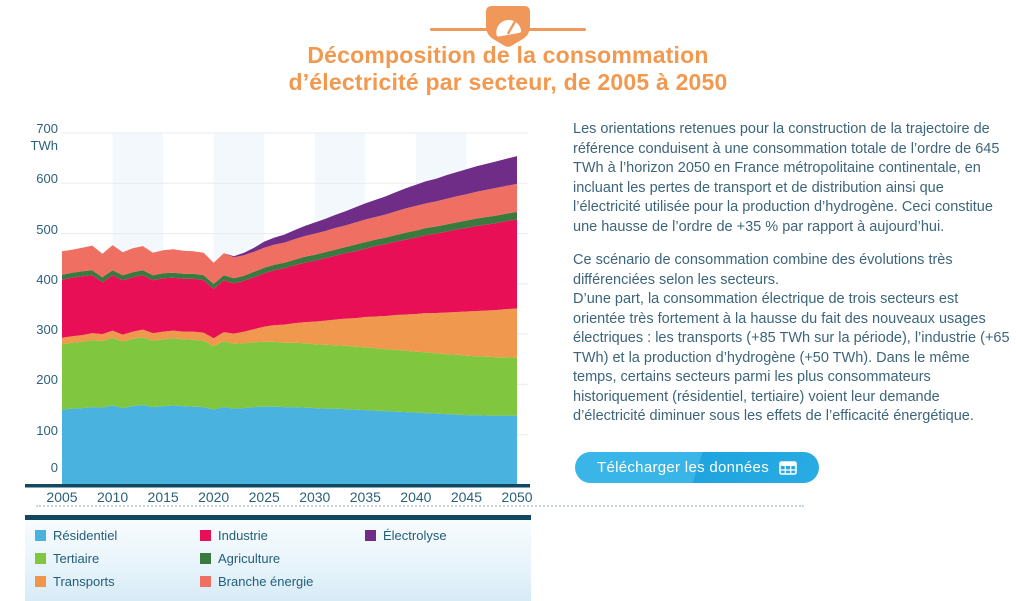 The height and width of the screenshot is (601, 1016). I want to click on x-tick-label: 2020, so click(214, 497).